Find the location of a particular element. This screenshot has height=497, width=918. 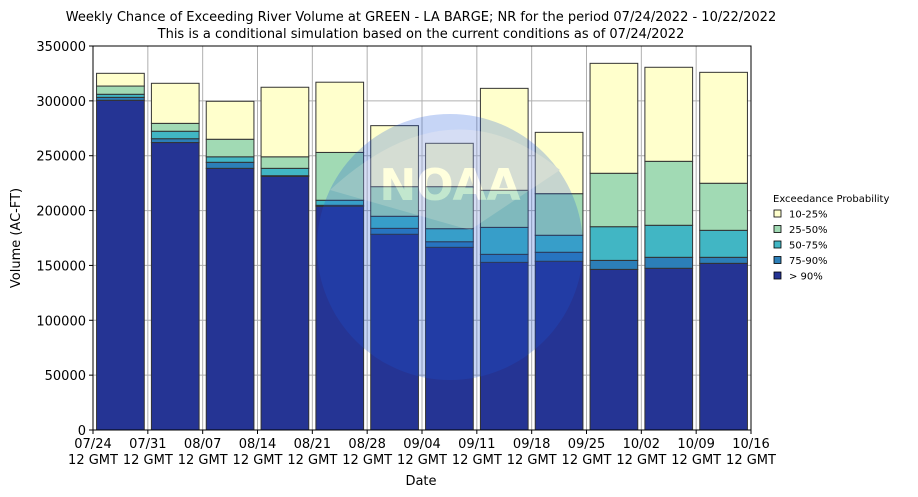

y-tick-label: 350000 is located at coordinates (61, 47).